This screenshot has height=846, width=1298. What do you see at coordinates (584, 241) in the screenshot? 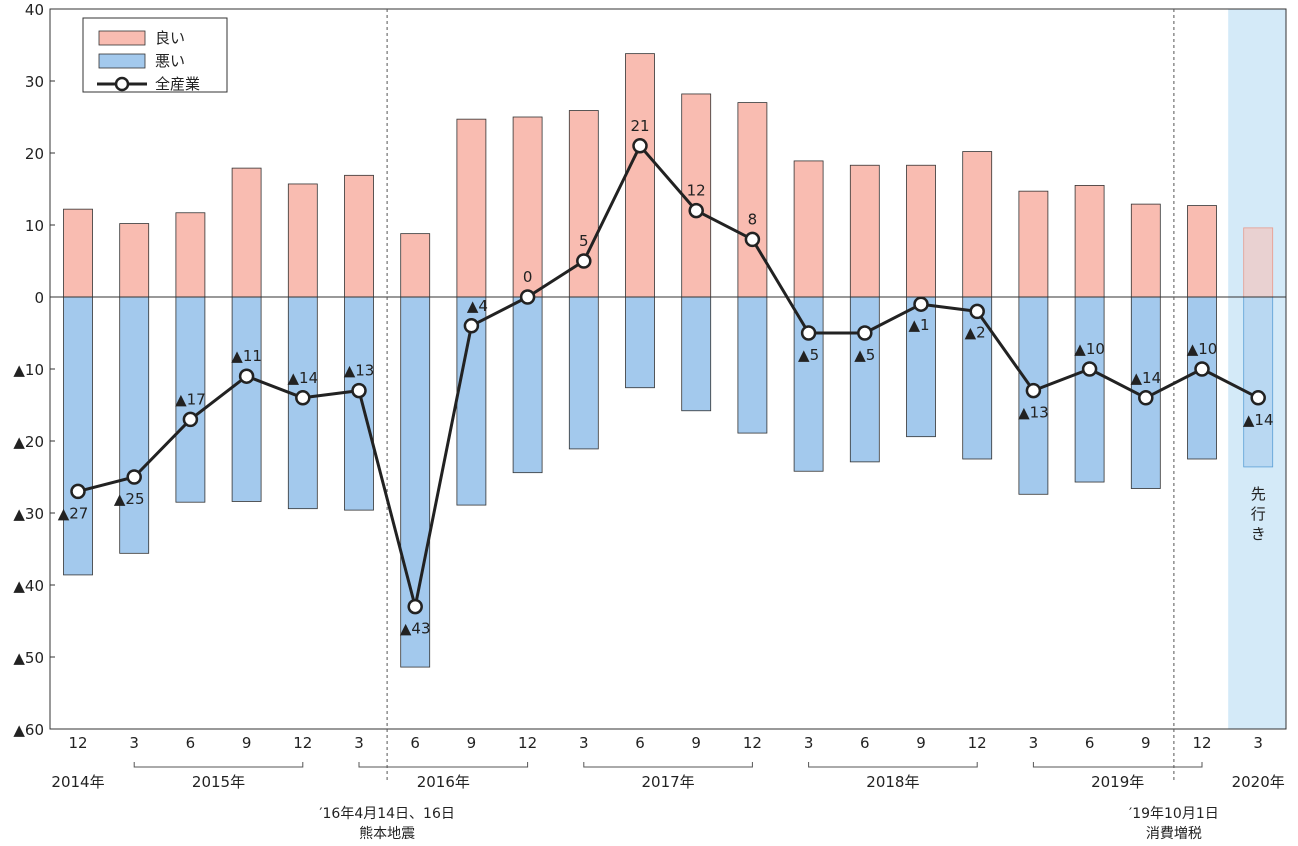
I see `data-label: 5` at bounding box center [584, 241].